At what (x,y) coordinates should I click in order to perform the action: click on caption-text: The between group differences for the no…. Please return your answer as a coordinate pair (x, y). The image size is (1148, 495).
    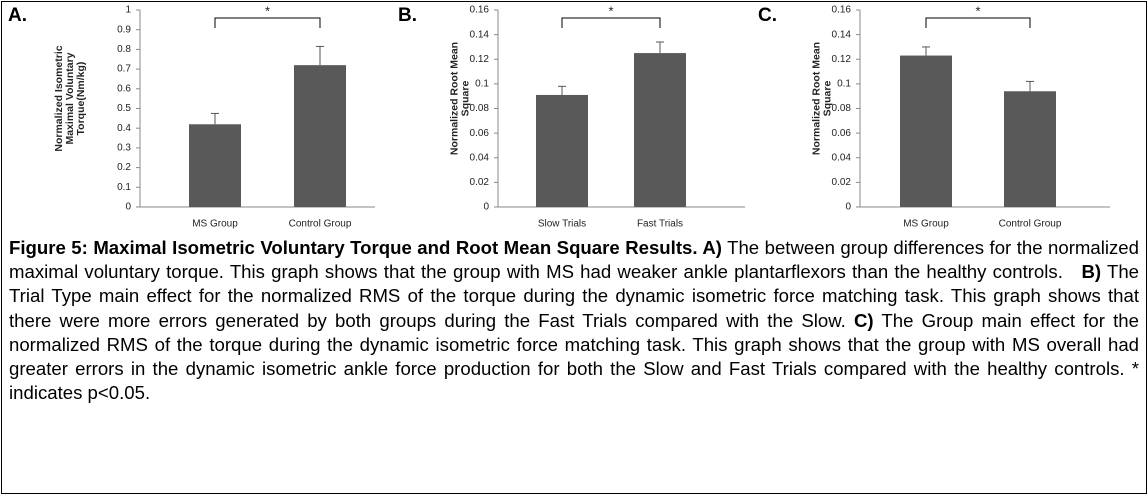
    Looking at the image, I should click on (577, 260).